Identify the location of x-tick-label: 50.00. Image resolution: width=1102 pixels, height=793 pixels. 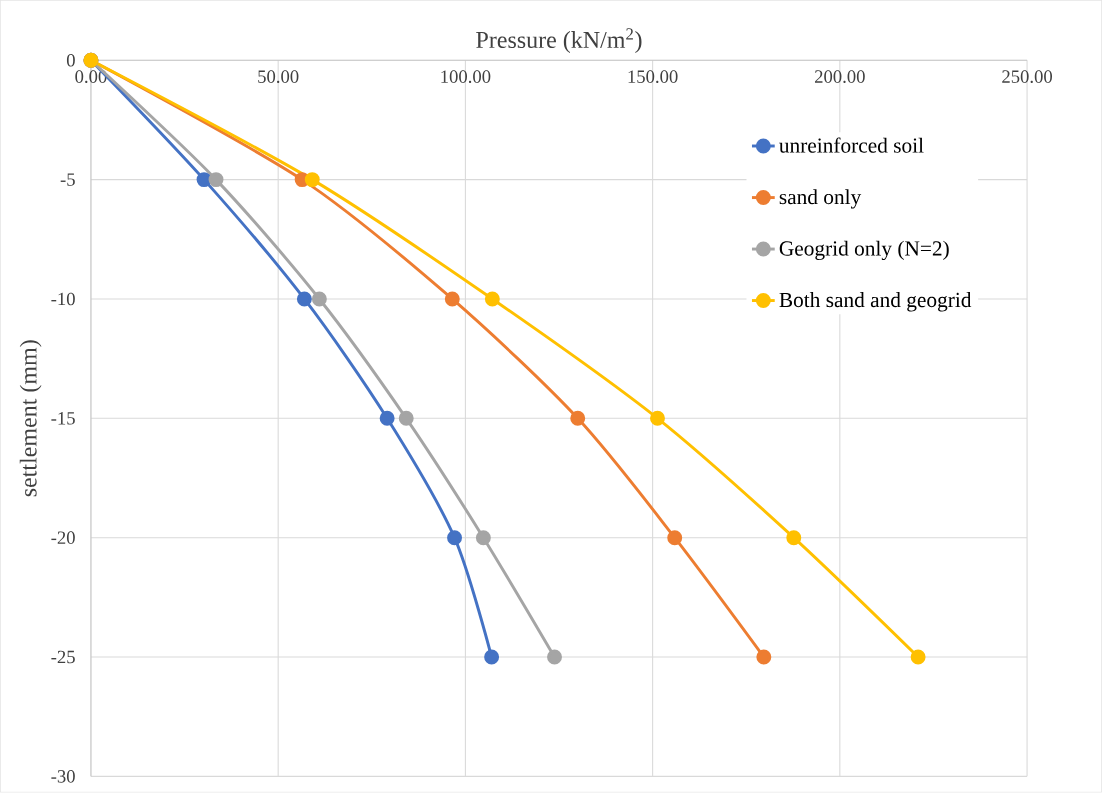
(278, 77).